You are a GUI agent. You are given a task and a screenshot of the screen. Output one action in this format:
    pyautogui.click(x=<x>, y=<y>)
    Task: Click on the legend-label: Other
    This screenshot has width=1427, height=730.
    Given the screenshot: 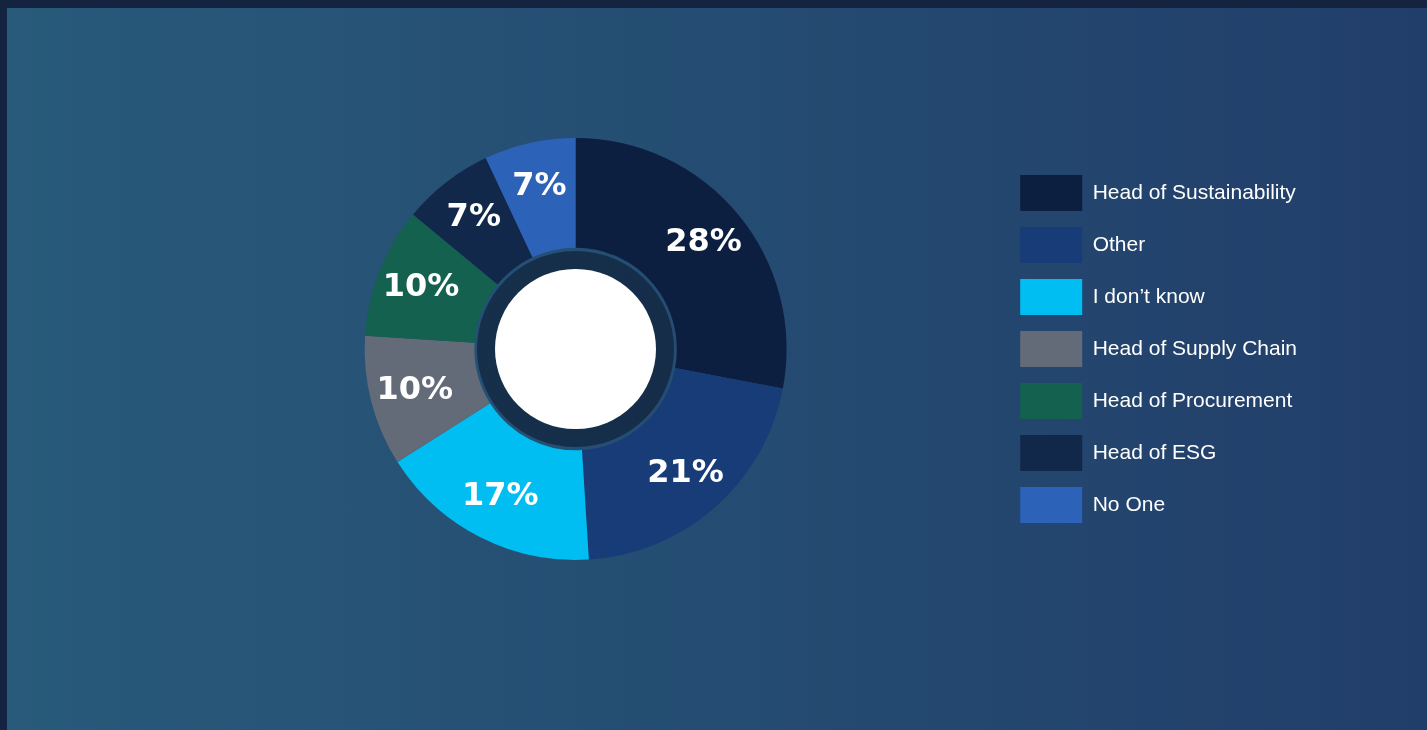 What is the action you would take?
    pyautogui.click(x=1119, y=243)
    